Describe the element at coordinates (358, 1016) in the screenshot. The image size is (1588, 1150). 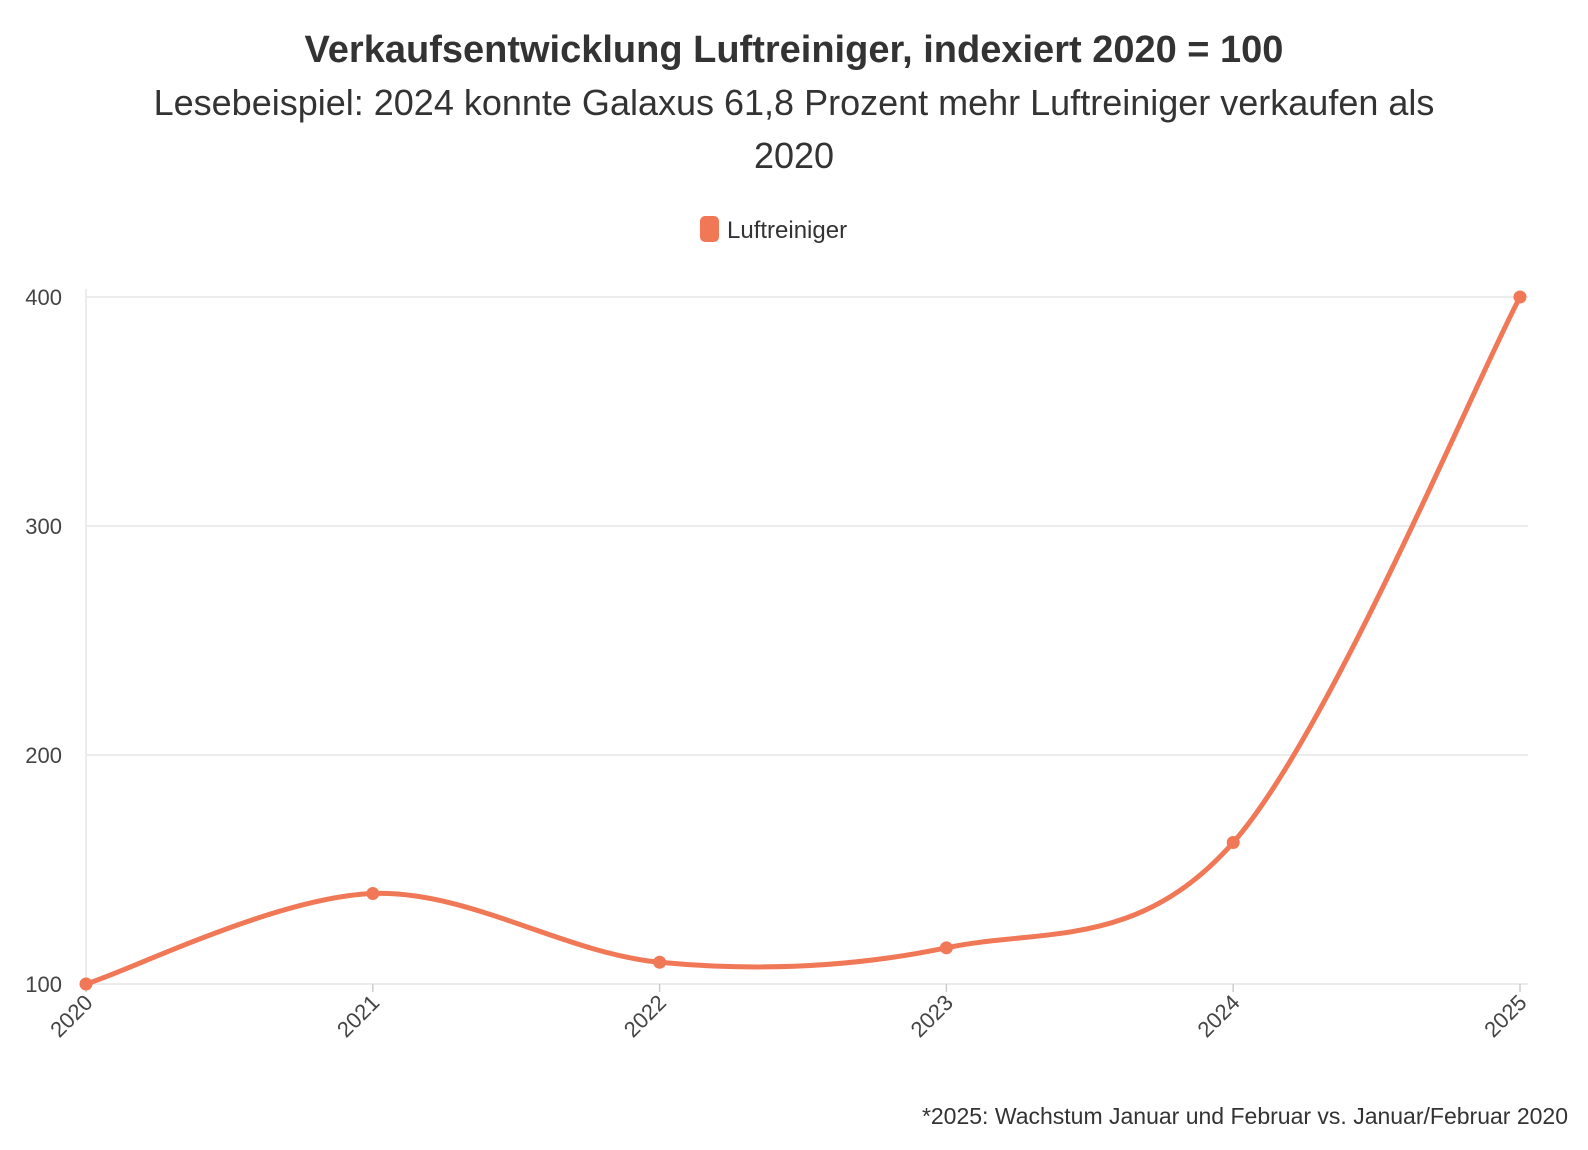
I see `x-tick-label: 2021` at that location.